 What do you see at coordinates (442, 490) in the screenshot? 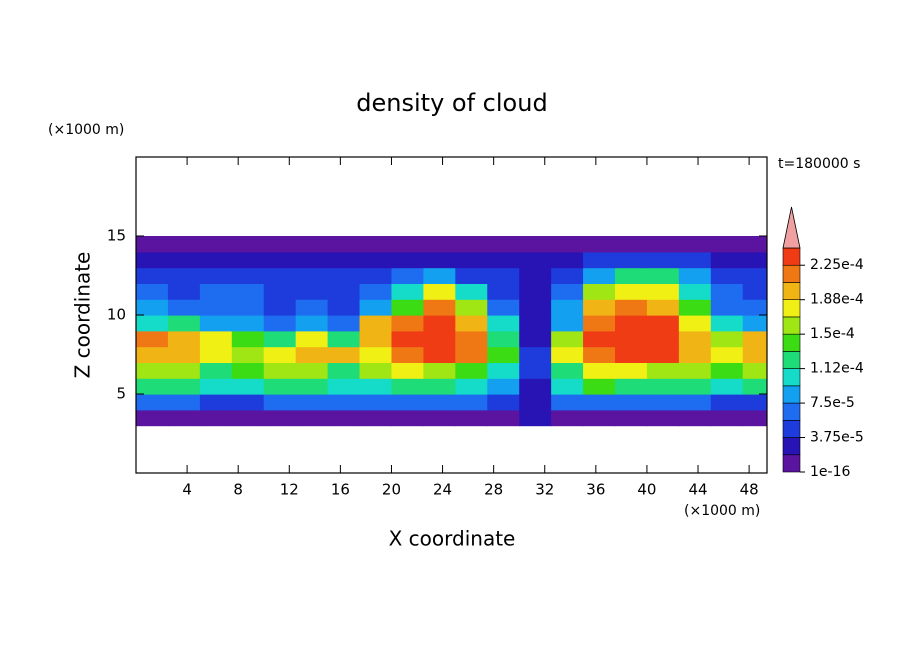
I see `x-tick-label: 24` at bounding box center [442, 490].